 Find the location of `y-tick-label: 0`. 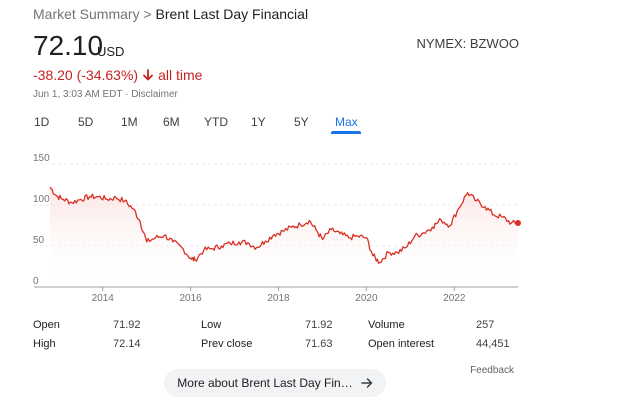

y-tick-label: 0 is located at coordinates (36, 281).